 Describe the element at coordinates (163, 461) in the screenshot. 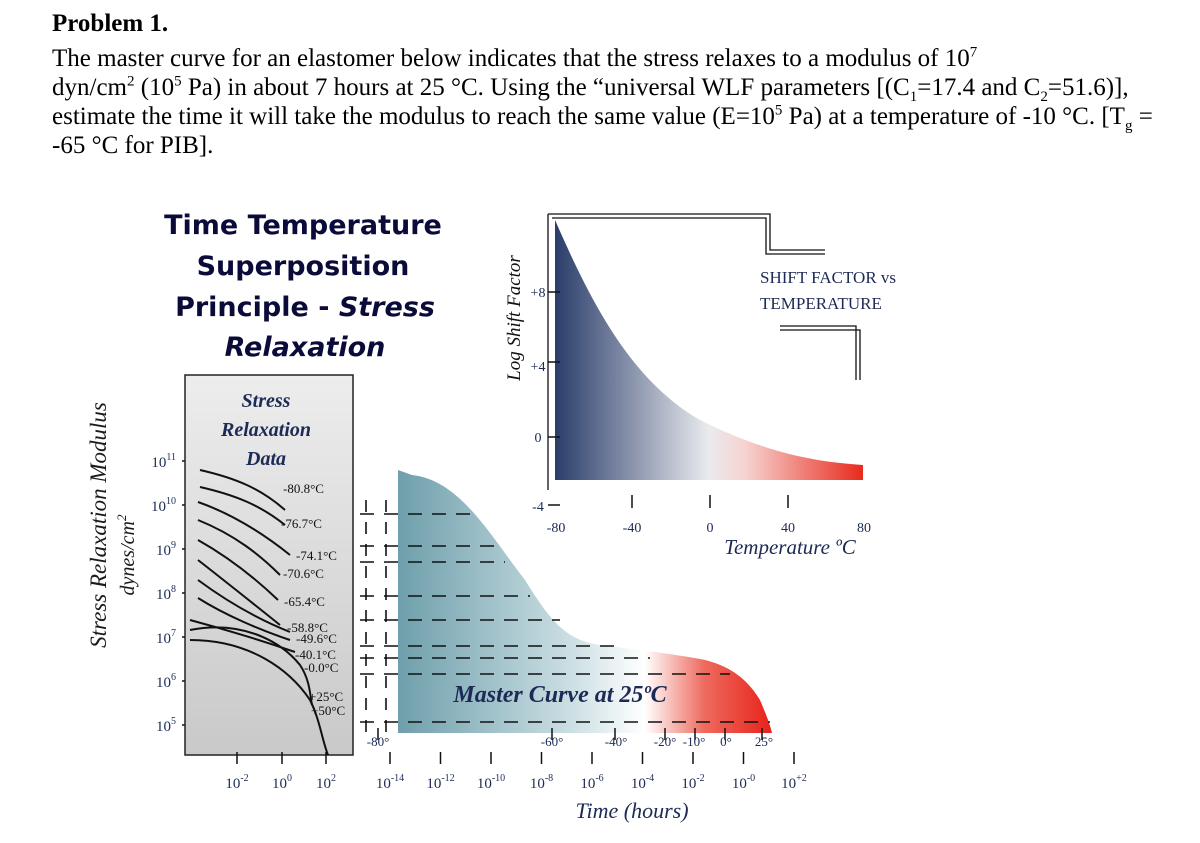

I see `y-tick-label: 10¹¹` at that location.